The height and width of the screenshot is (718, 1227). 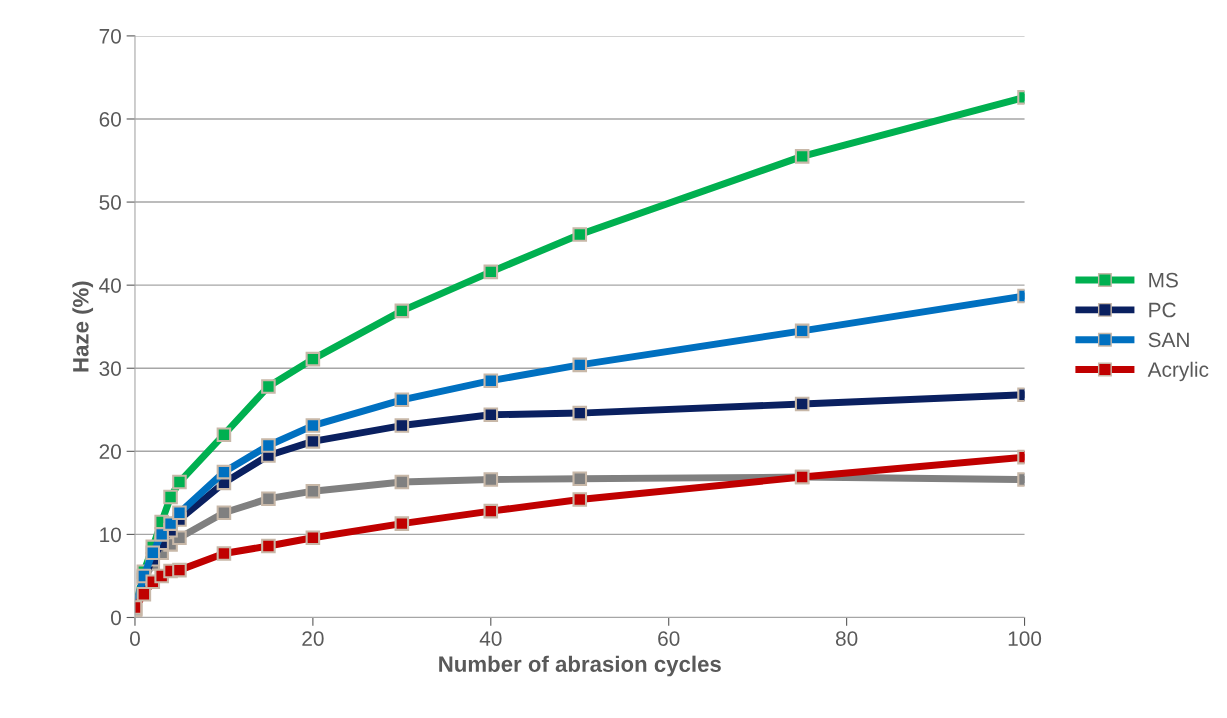 What do you see at coordinates (669, 638) in the screenshot?
I see `x-tick-label: 60` at bounding box center [669, 638].